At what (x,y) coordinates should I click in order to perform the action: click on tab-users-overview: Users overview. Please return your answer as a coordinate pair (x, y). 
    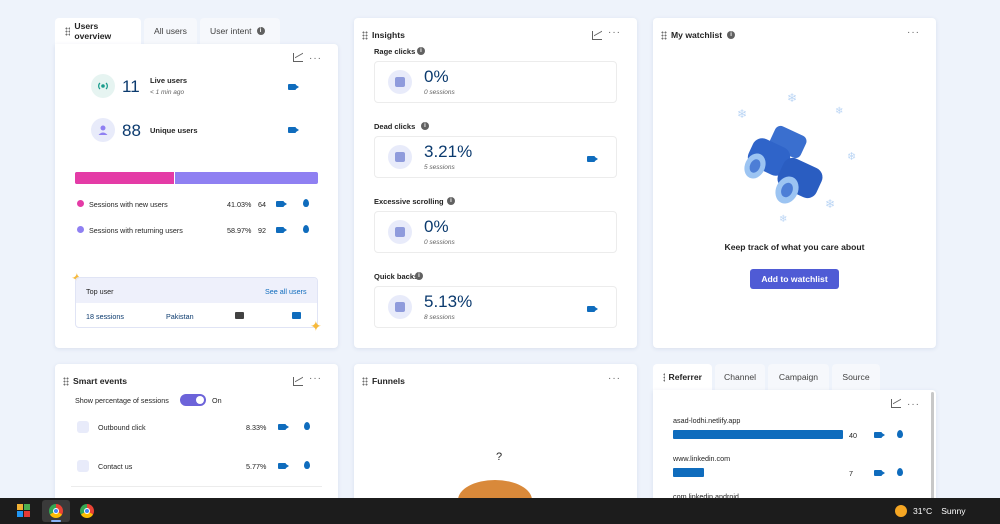
    Looking at the image, I should click on (98, 31).